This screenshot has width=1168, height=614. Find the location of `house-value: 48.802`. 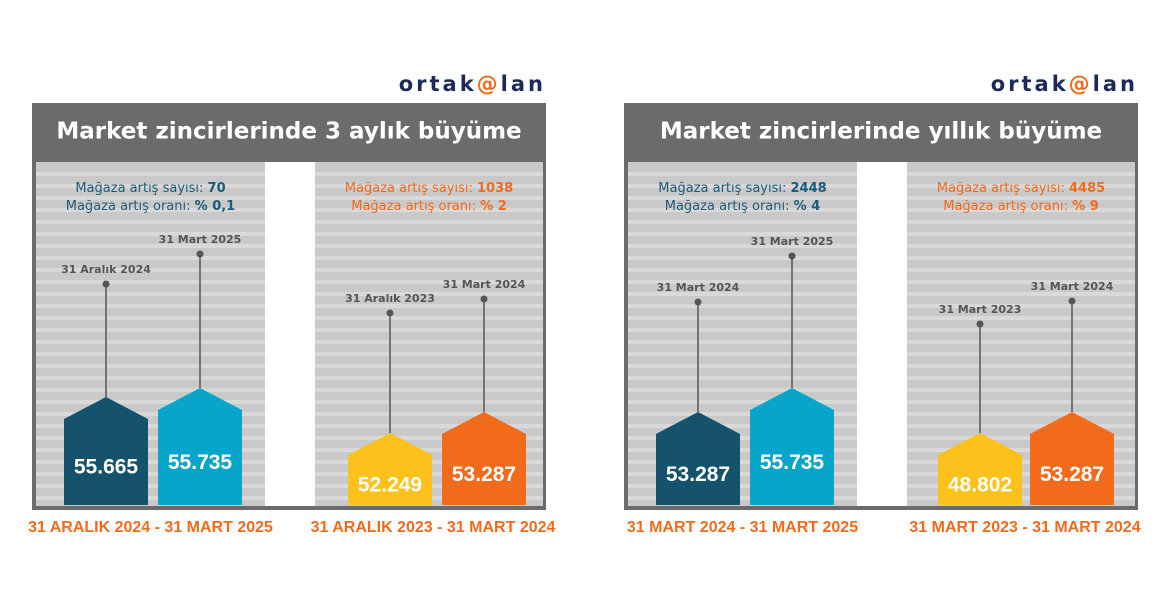

house-value: 48.802 is located at coordinates (980, 485).